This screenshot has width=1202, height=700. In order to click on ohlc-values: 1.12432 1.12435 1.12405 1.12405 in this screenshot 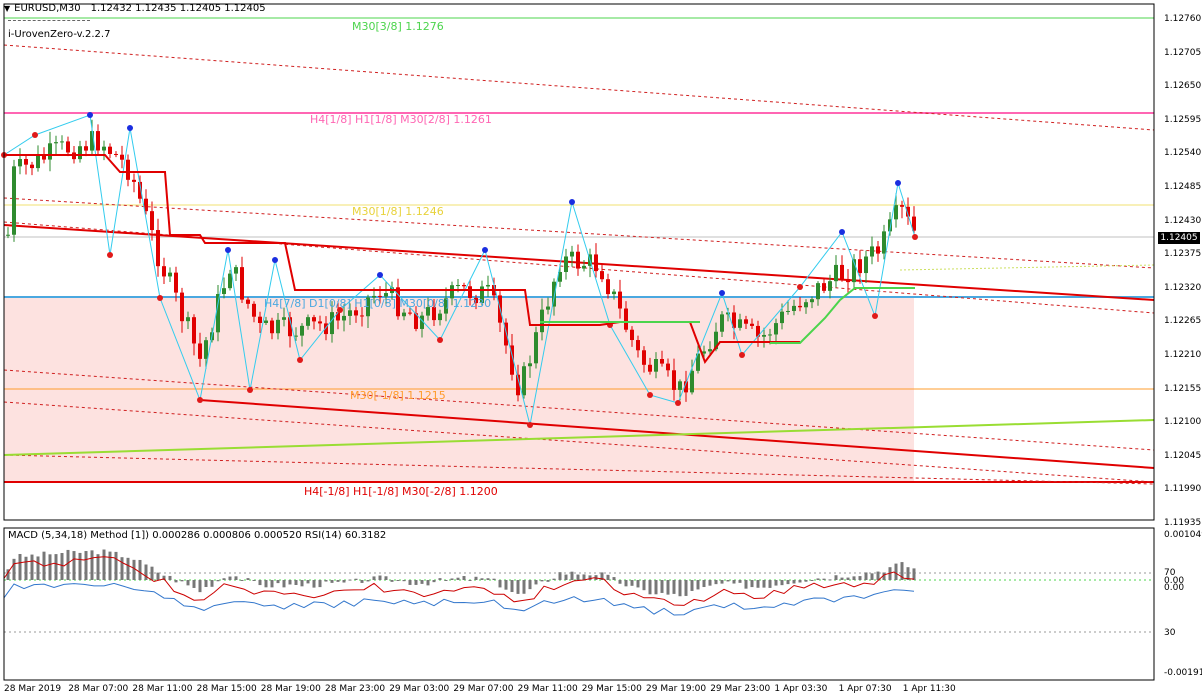, I will do `click(178, 8)`.